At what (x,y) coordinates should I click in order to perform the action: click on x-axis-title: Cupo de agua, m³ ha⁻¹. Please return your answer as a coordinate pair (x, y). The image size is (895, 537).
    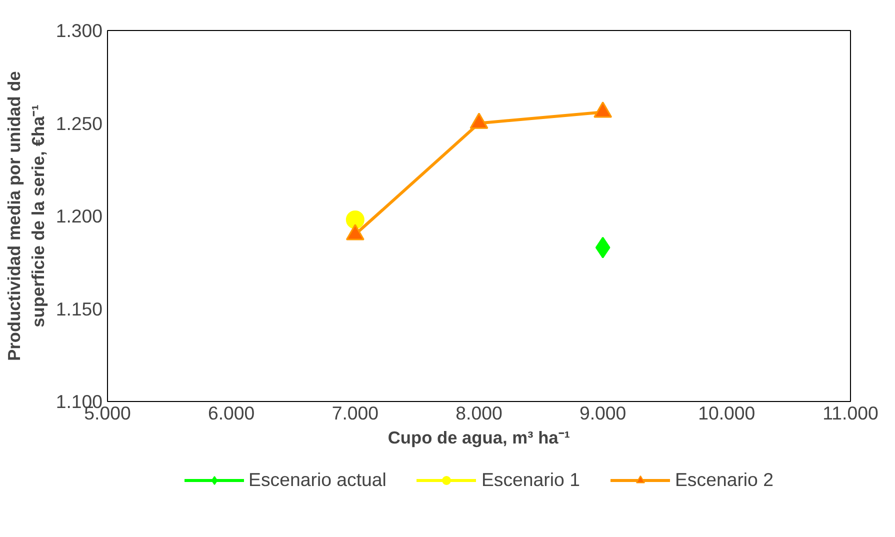
    Looking at the image, I should click on (479, 438).